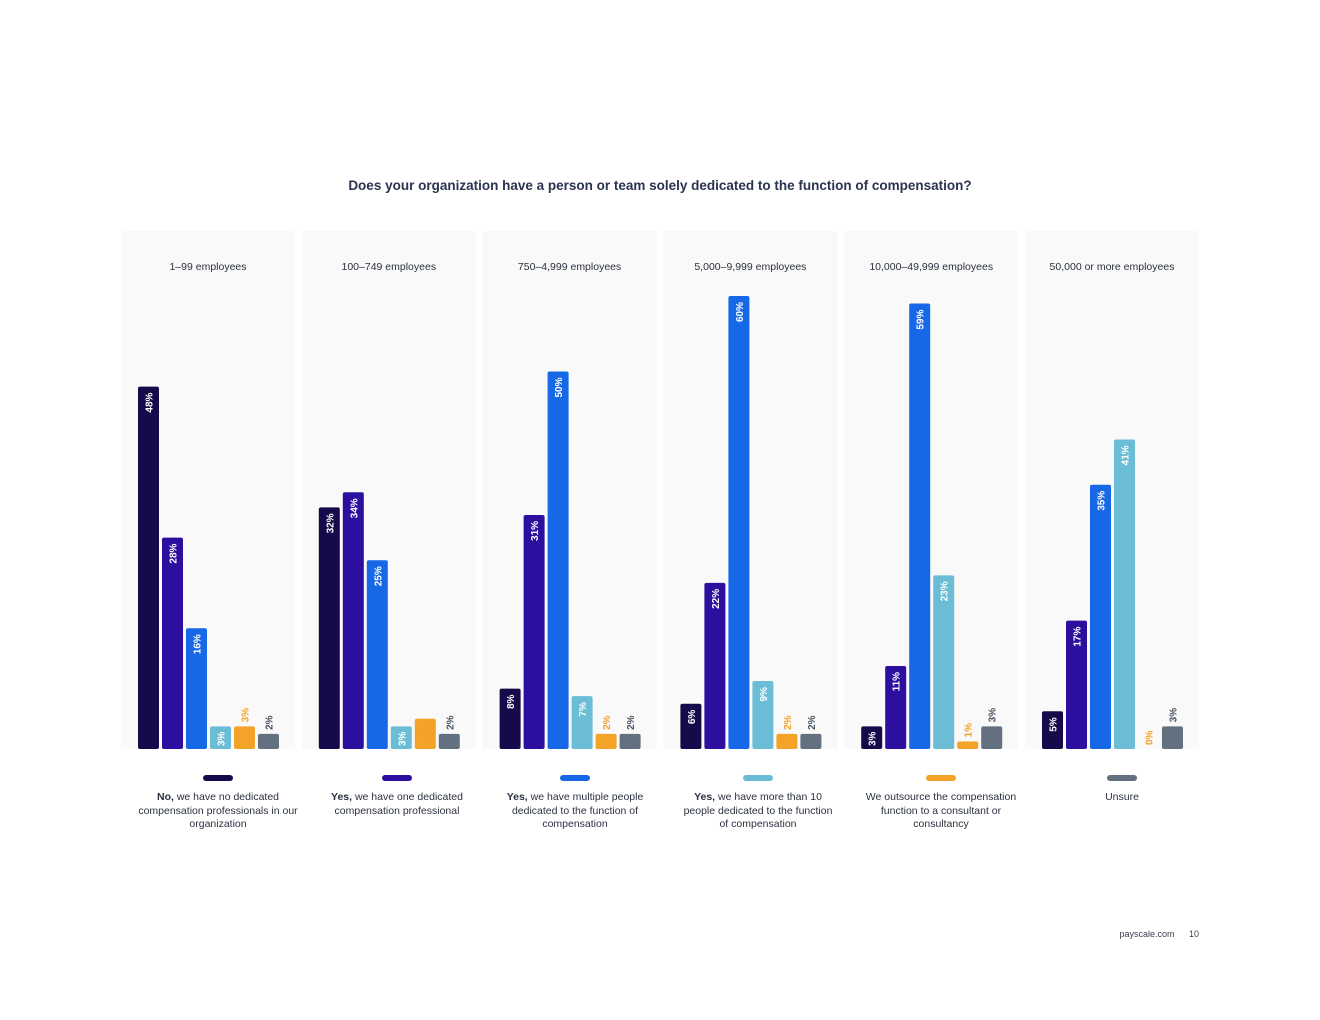  I want to click on data-label: 34%, so click(354, 508).